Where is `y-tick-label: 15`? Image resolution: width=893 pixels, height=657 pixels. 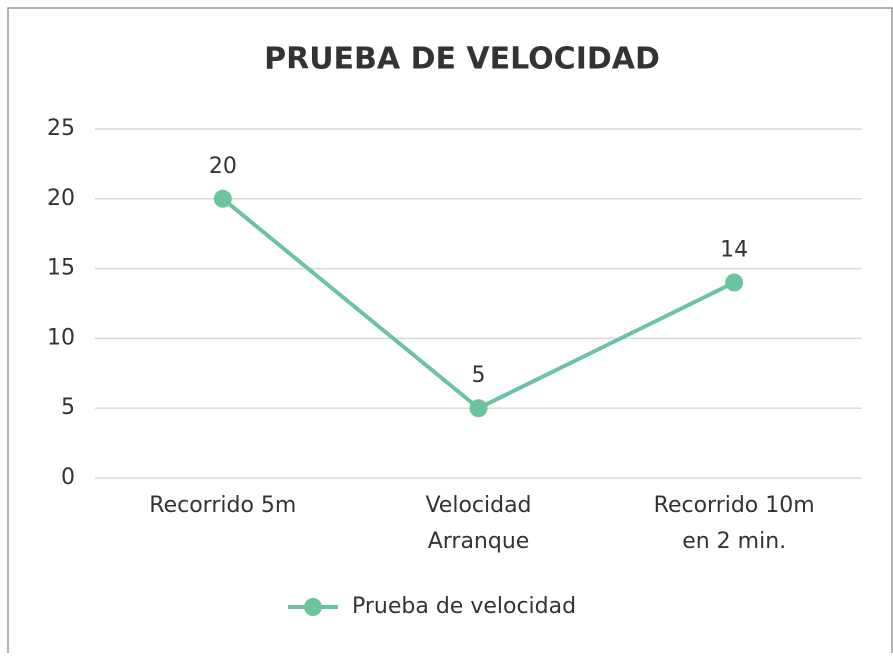 y-tick-label: 15 is located at coordinates (61, 268).